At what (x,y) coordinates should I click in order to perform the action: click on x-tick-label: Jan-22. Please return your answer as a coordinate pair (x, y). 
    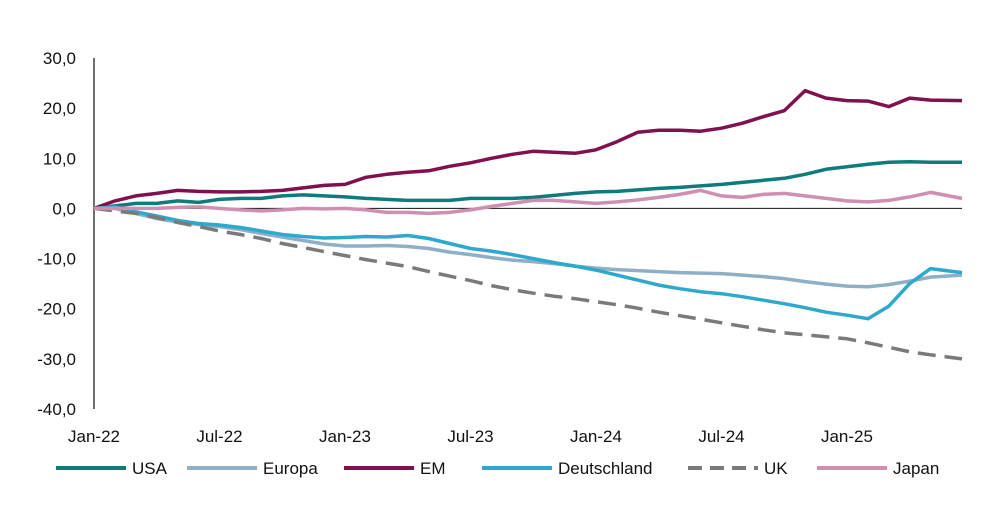
    Looking at the image, I should click on (94, 436).